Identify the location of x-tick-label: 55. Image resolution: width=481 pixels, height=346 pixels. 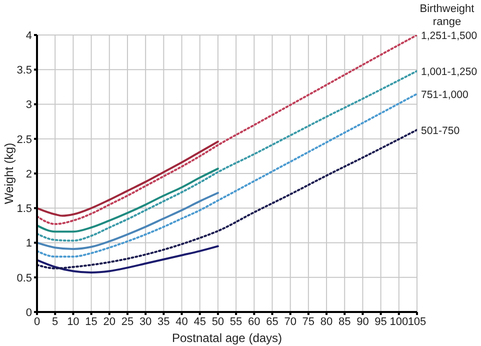
(236, 322).